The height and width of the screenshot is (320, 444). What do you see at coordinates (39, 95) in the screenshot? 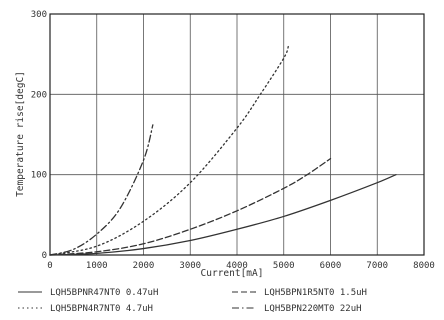
I see `y-tick-label: 200` at bounding box center [39, 95].